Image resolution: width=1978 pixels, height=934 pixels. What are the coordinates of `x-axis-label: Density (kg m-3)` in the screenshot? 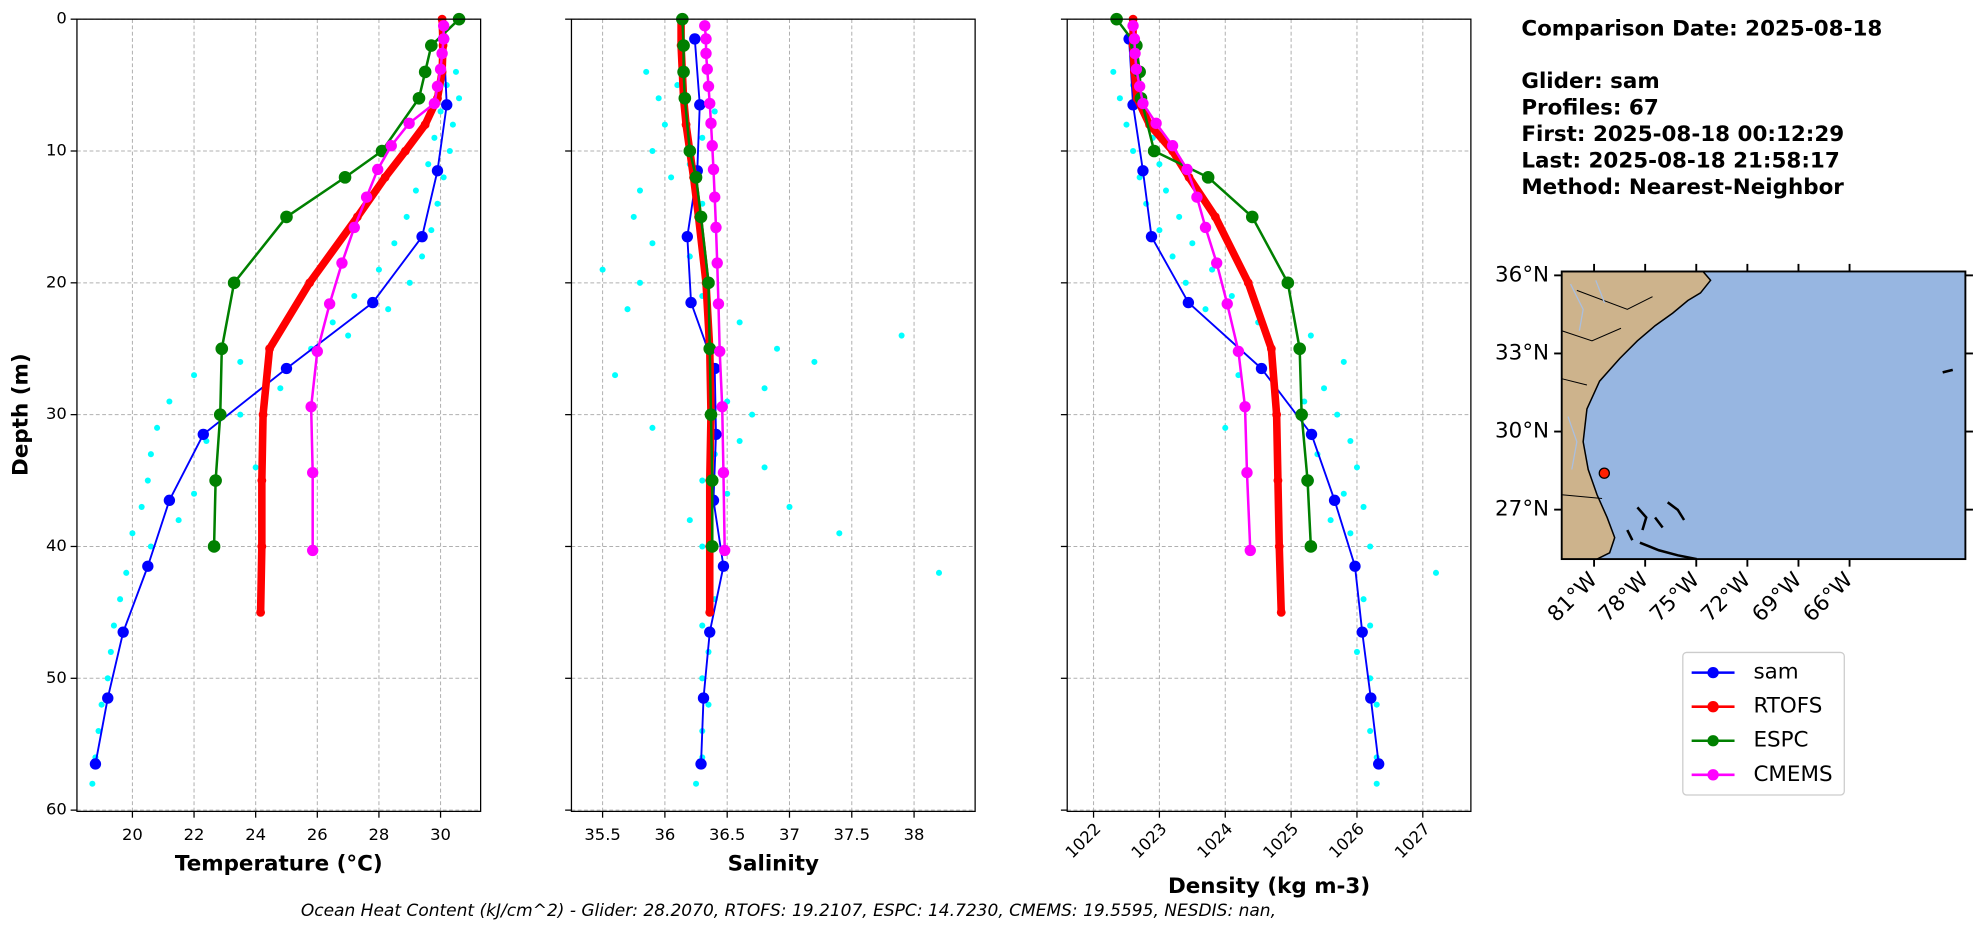 It's located at (1269, 886).